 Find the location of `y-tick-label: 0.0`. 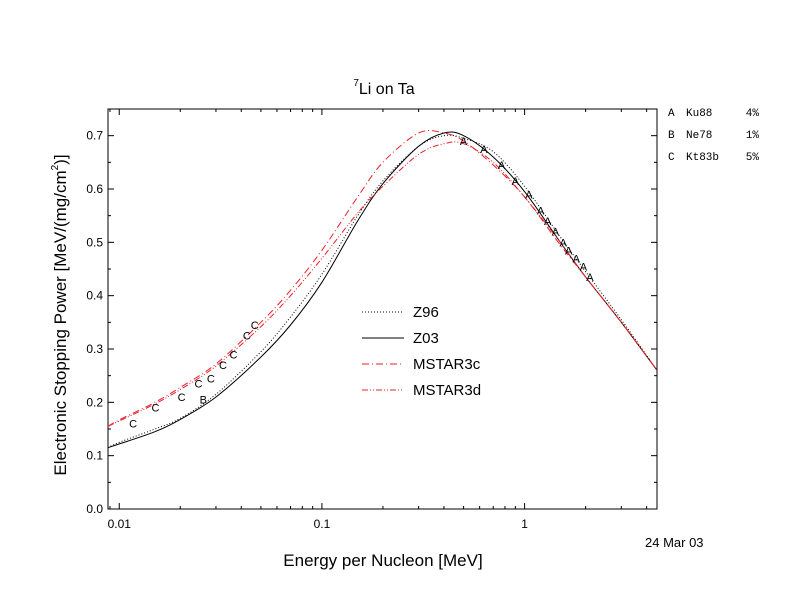

y-tick-label: 0.0 is located at coordinates (94, 509).